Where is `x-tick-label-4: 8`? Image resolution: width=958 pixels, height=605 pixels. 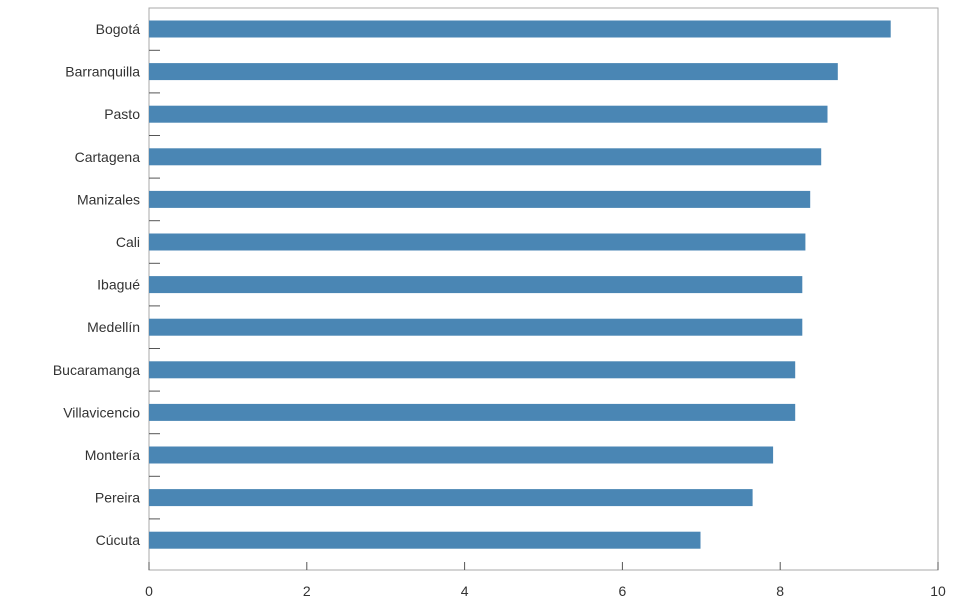
x-tick-label-4: 8 is located at coordinates (780, 591).